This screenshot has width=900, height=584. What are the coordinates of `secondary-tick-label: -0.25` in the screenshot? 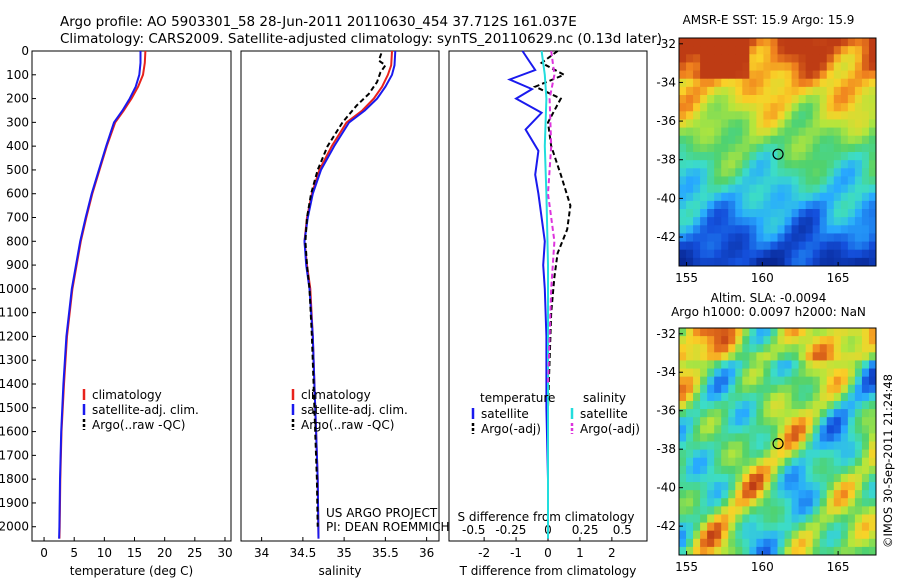 It's located at (510, 530).